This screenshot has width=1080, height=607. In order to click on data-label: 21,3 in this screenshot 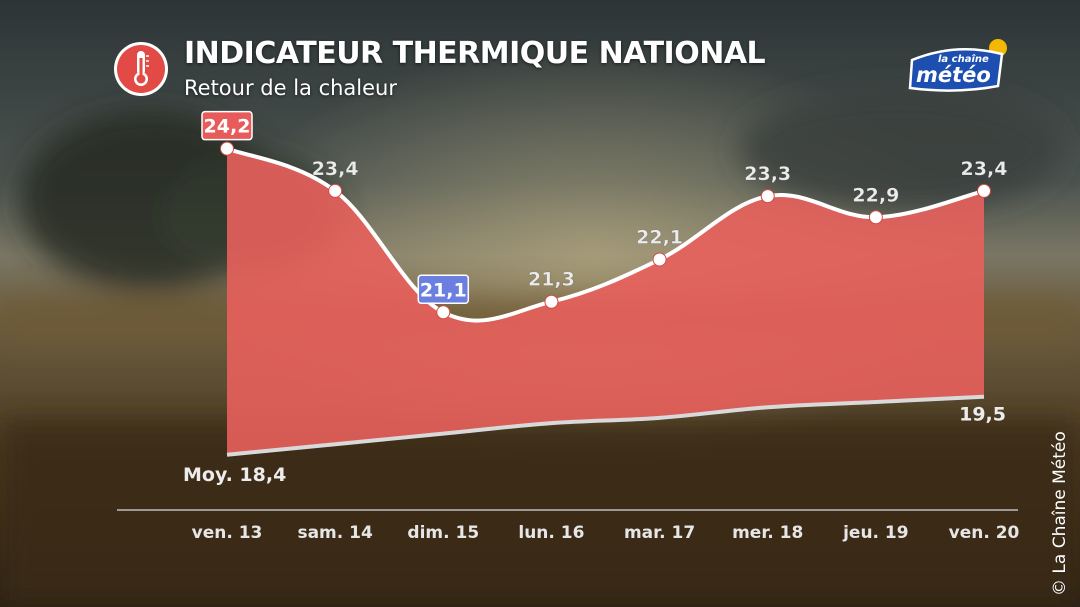, I will do `click(551, 280)`.